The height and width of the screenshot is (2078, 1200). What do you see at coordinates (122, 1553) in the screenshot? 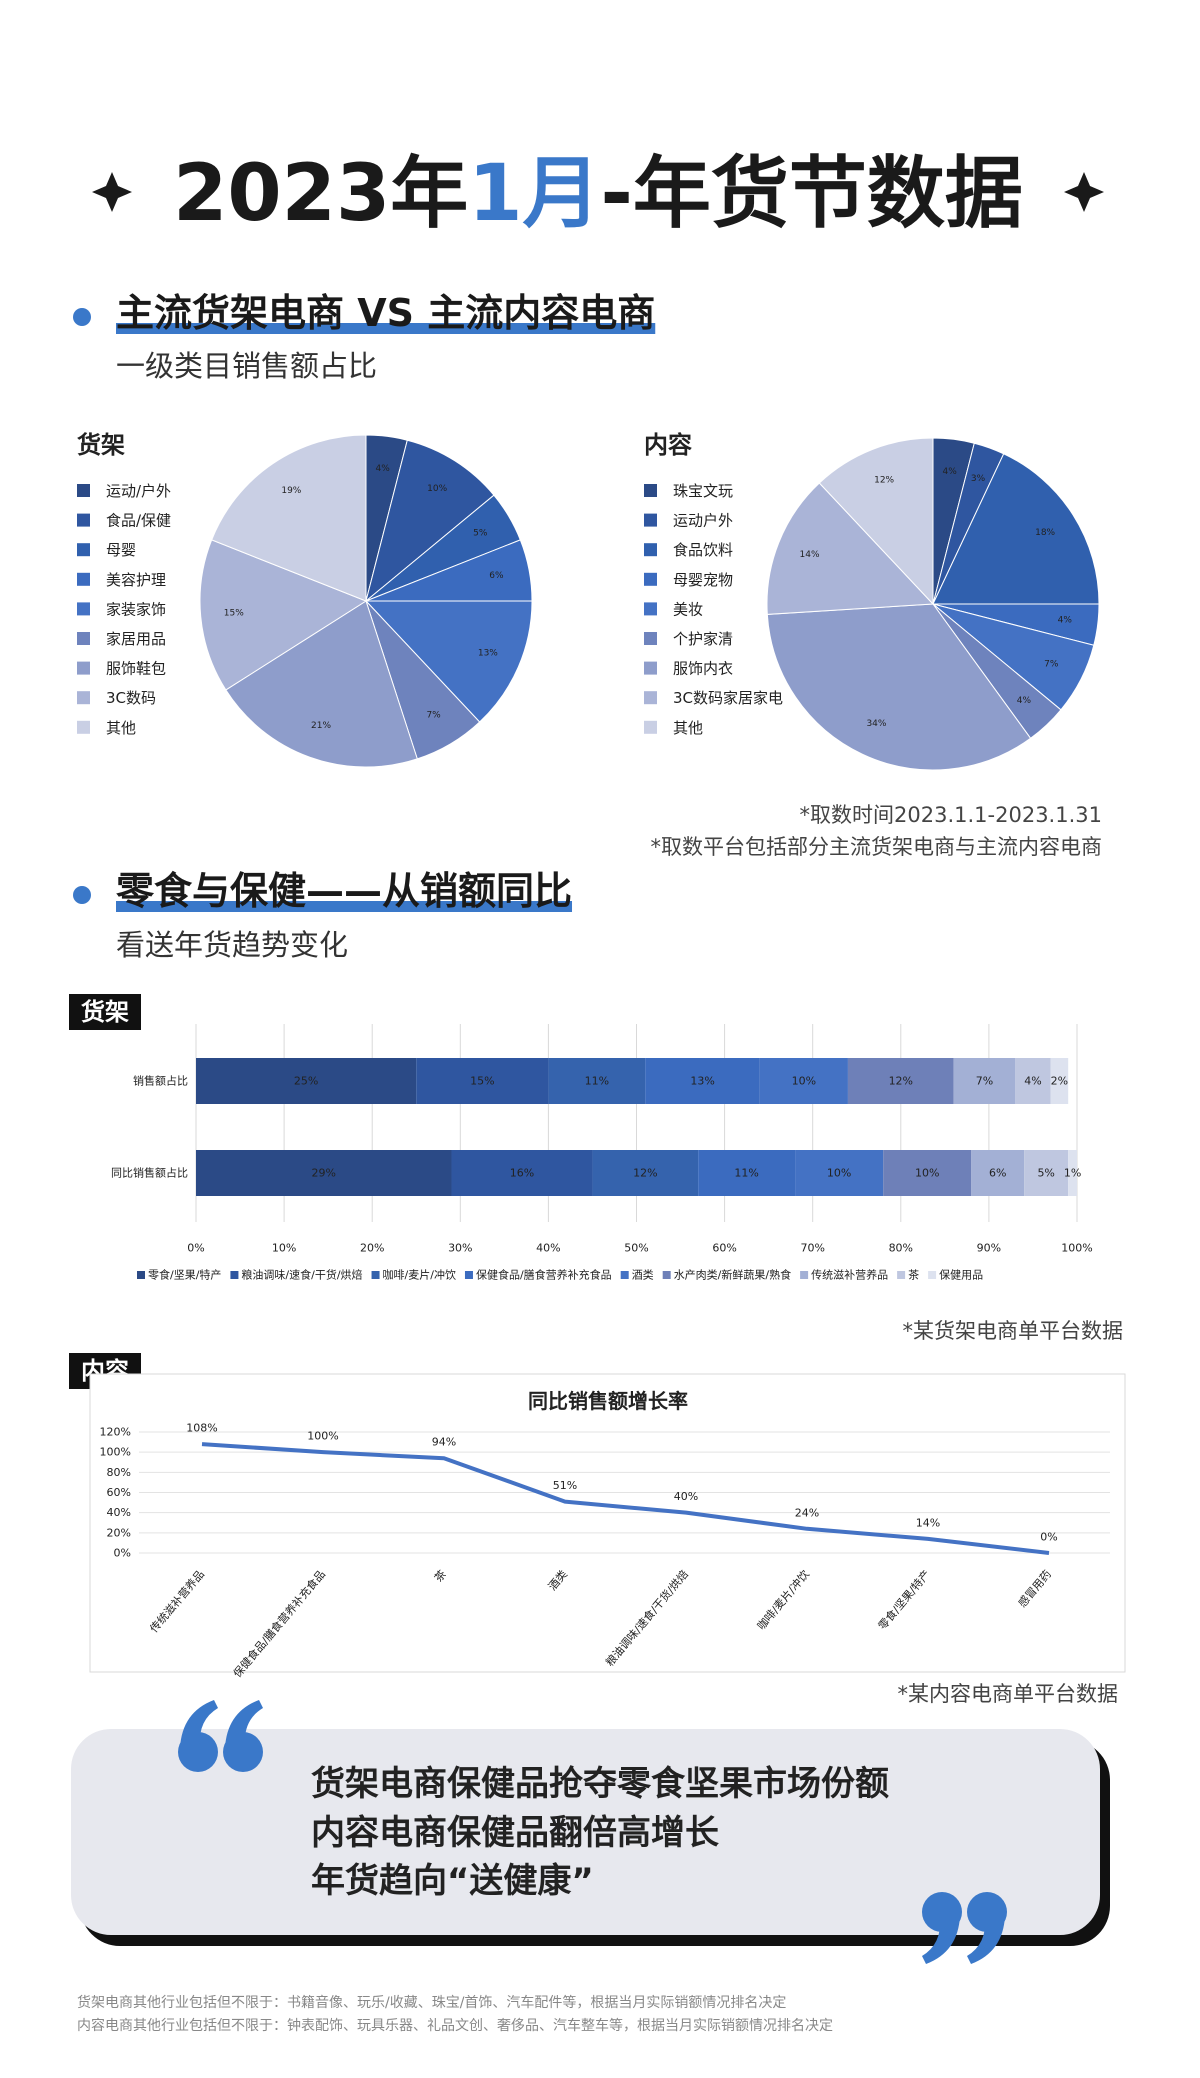
I see `y-tick-label: 0%` at bounding box center [122, 1553].